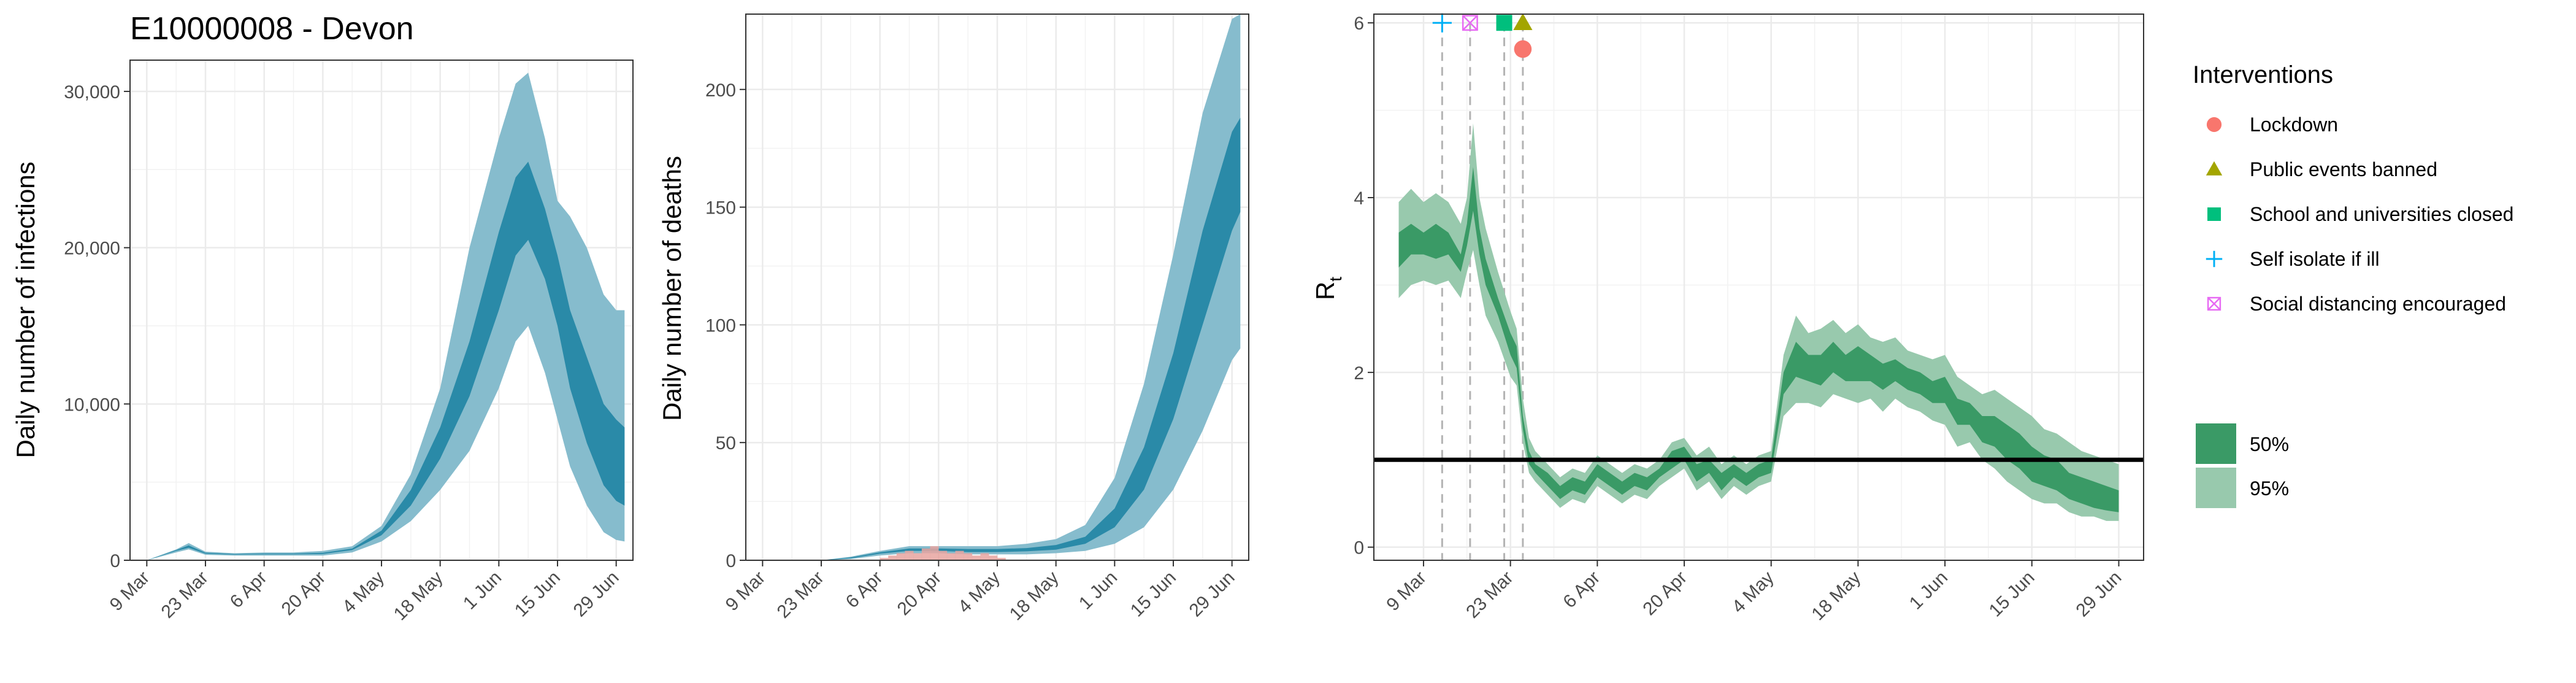 This screenshot has height=683, width=2576. What do you see at coordinates (1504, 23) in the screenshot?
I see `intervention-marker-square` at bounding box center [1504, 23].